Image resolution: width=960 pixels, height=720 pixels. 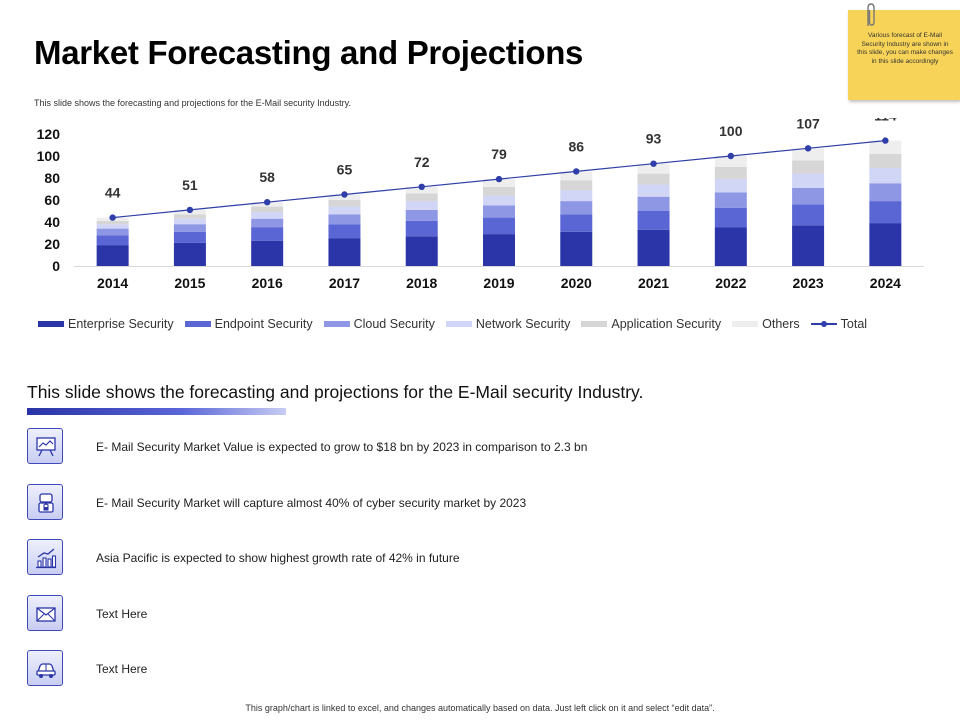 I want to click on point-row-5: Text Here, so click(x=377, y=670).